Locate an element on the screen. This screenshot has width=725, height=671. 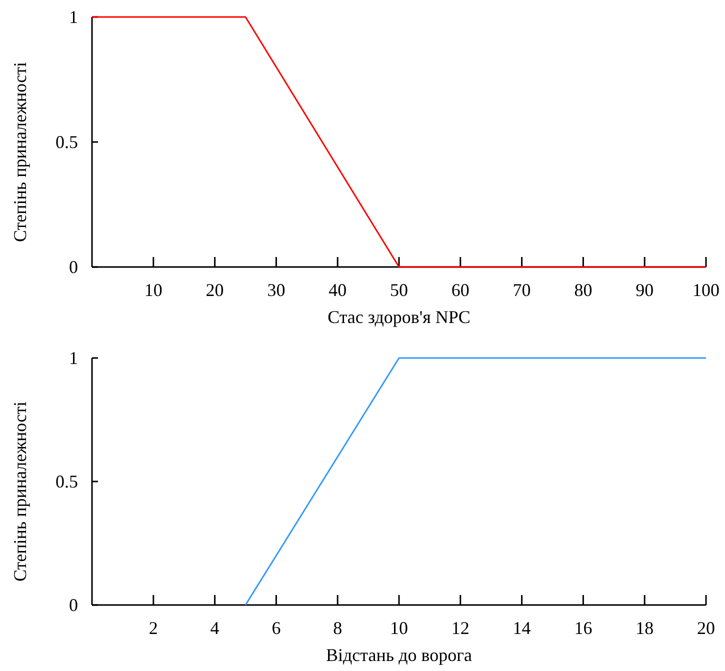
x-tick-label: 8 is located at coordinates (337, 628).